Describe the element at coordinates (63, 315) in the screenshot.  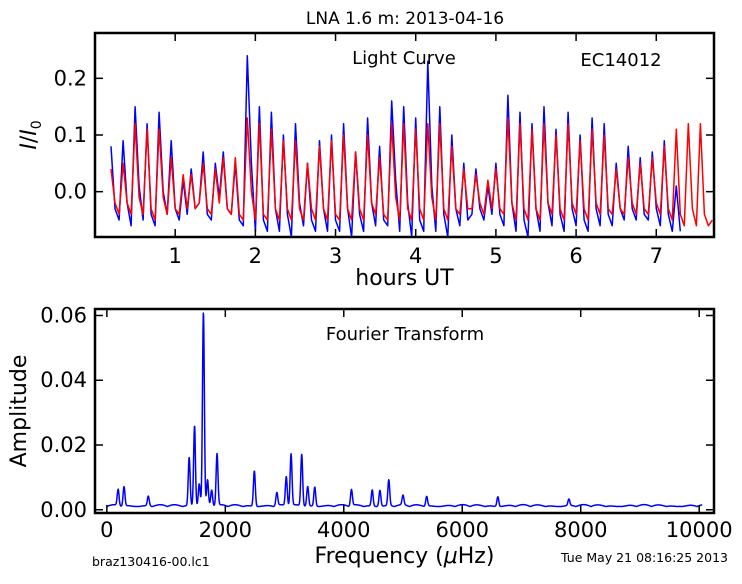
I see `ft-ytick-label: 0.06` at that location.